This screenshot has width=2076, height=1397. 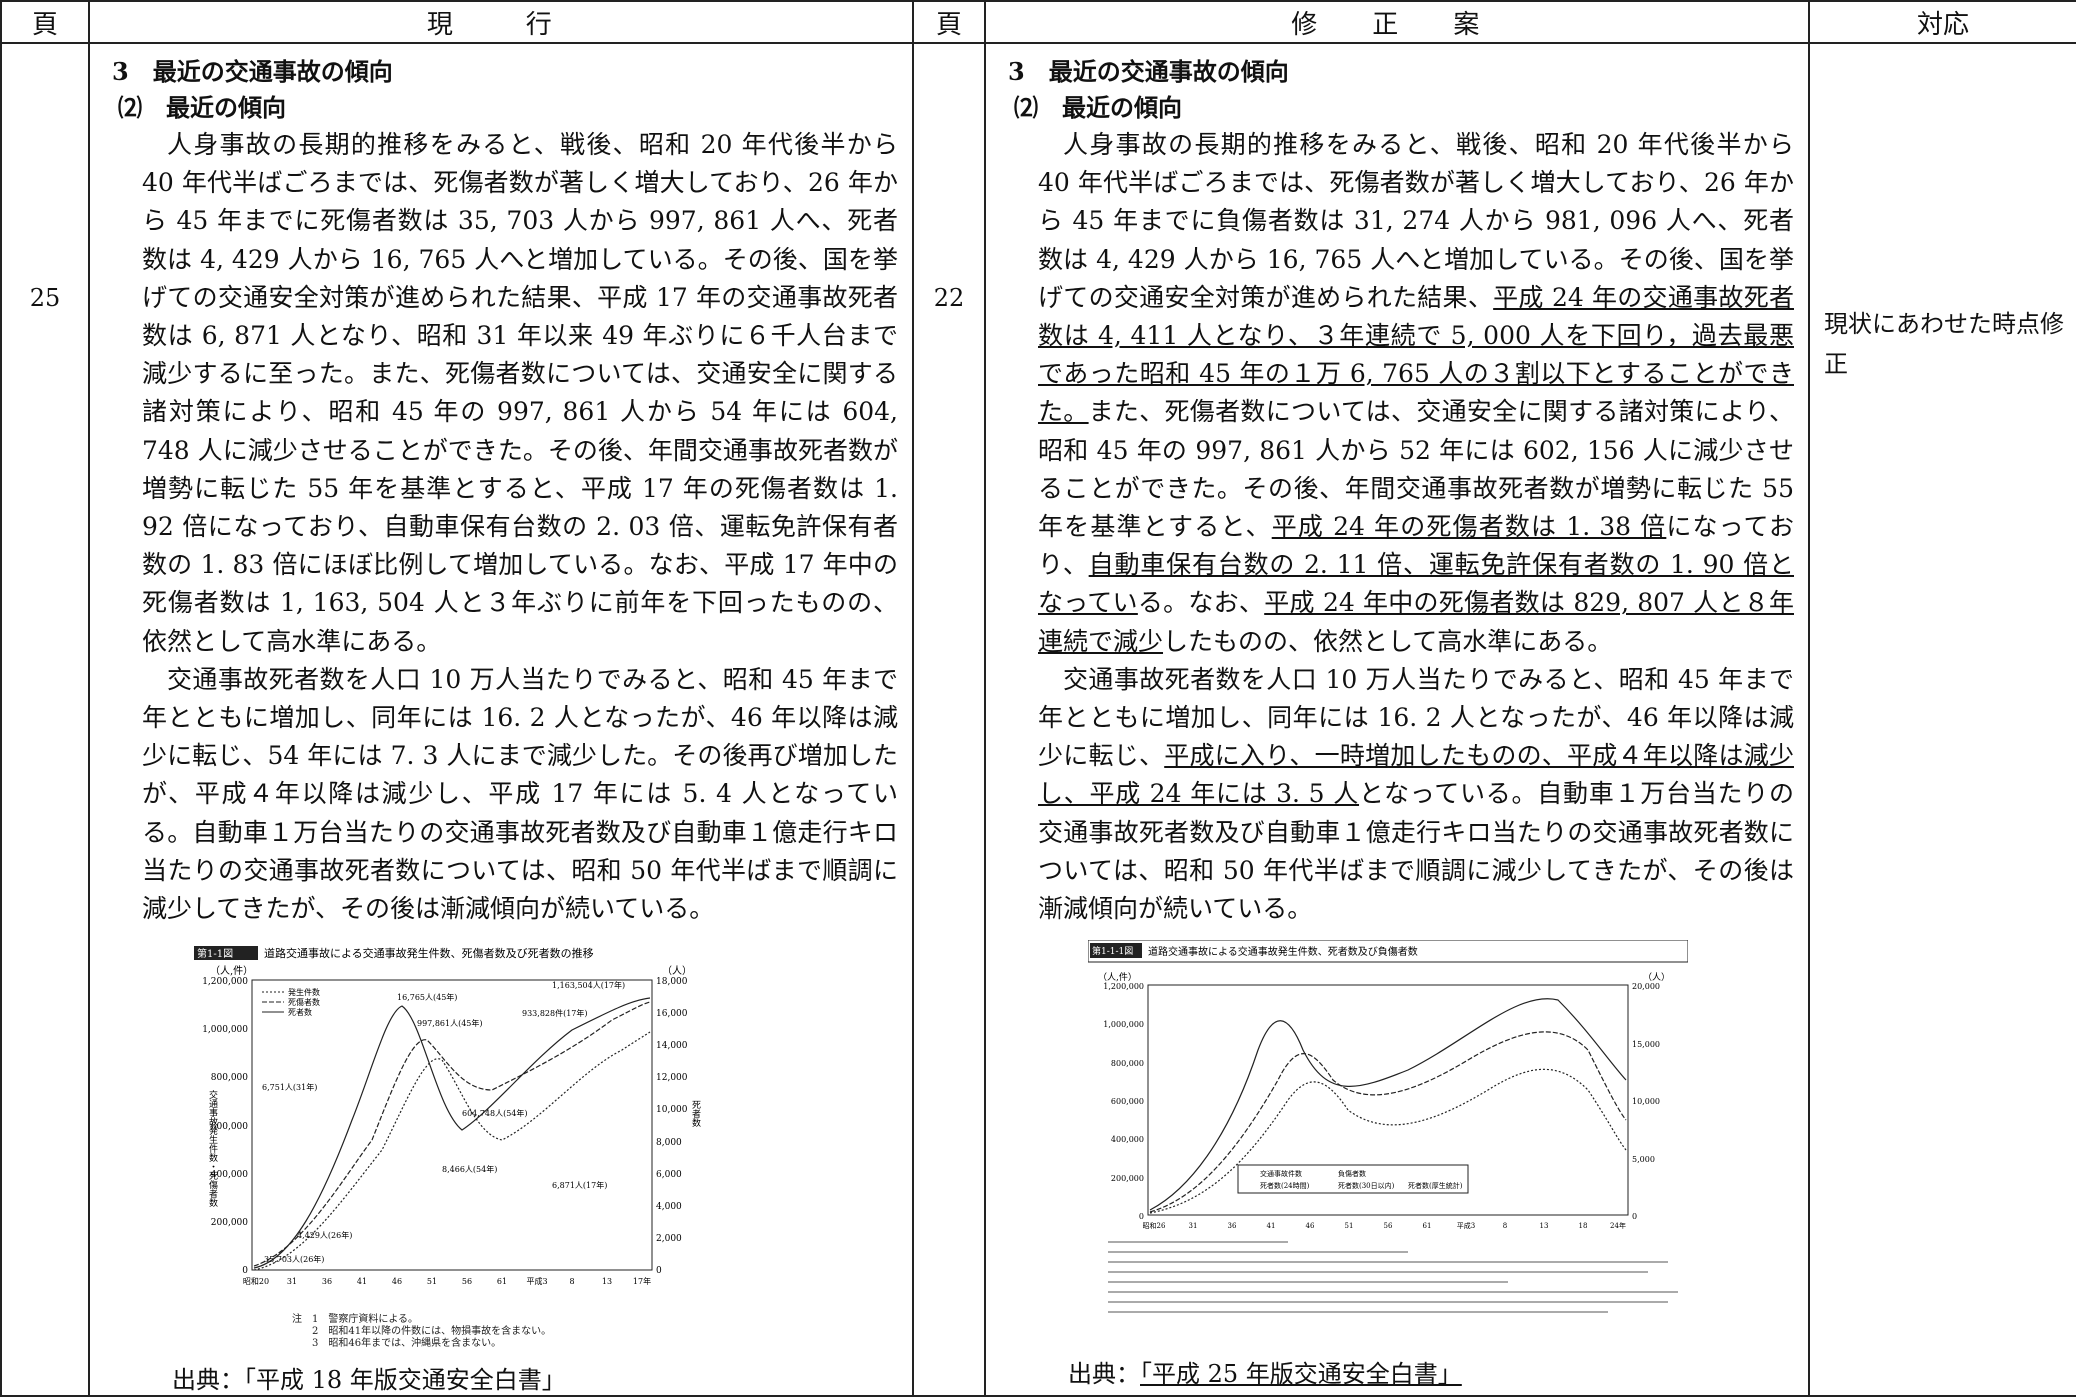 I want to click on annotation: 16,765人(45年), so click(x=427, y=997).